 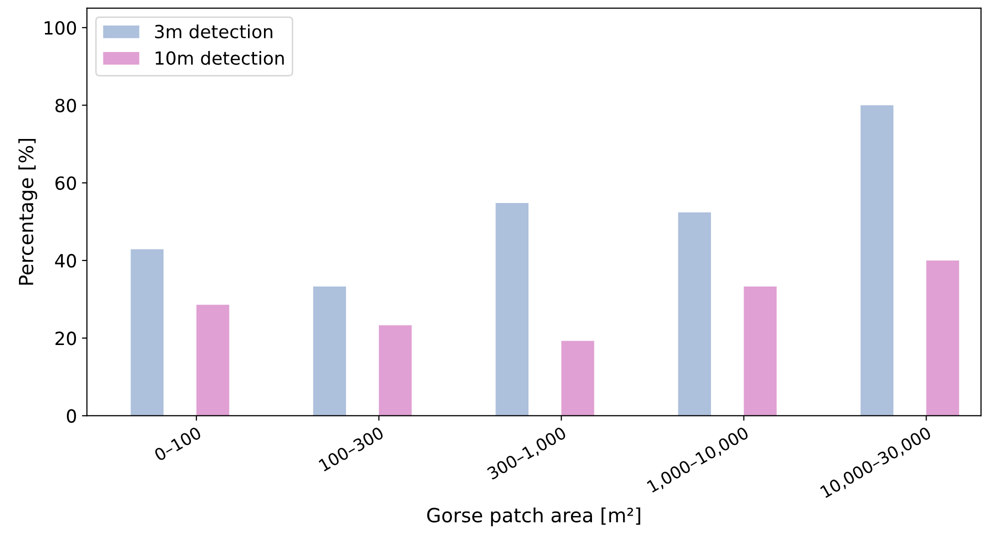 I want to click on y-tick-label: 20, so click(x=66, y=339).